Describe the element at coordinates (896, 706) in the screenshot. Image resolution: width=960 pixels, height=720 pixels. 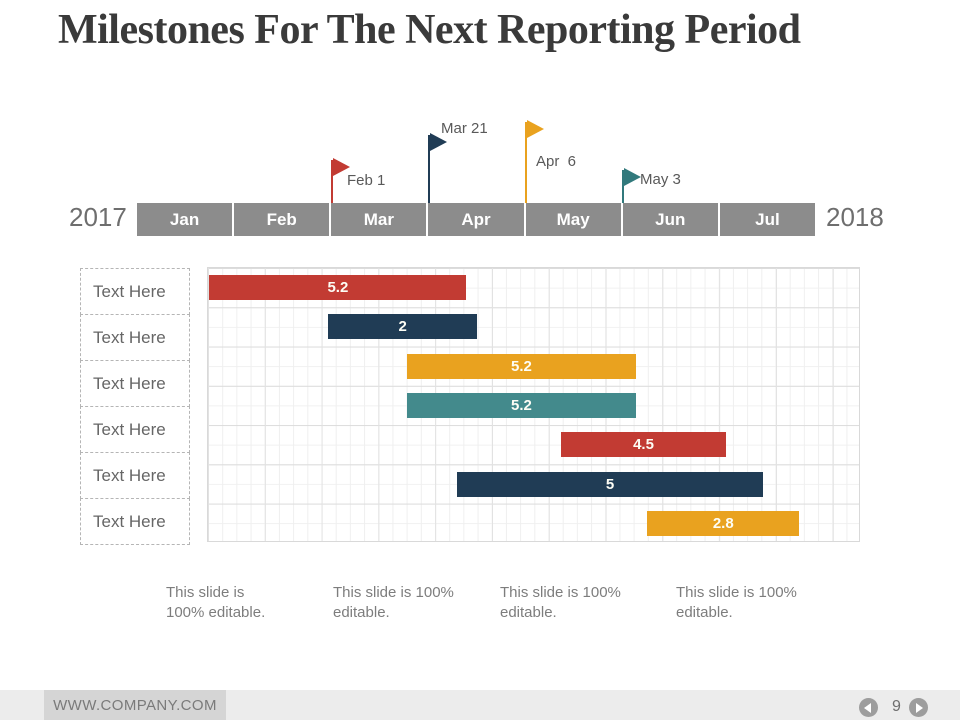
I see `page-number: 9` at that location.